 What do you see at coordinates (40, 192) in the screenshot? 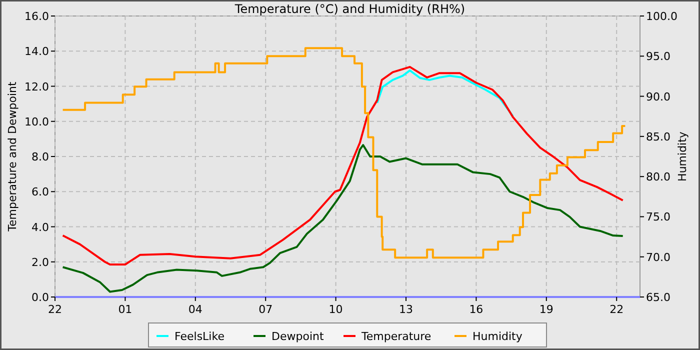
I see `y-tick-label: 6.0` at bounding box center [40, 192].